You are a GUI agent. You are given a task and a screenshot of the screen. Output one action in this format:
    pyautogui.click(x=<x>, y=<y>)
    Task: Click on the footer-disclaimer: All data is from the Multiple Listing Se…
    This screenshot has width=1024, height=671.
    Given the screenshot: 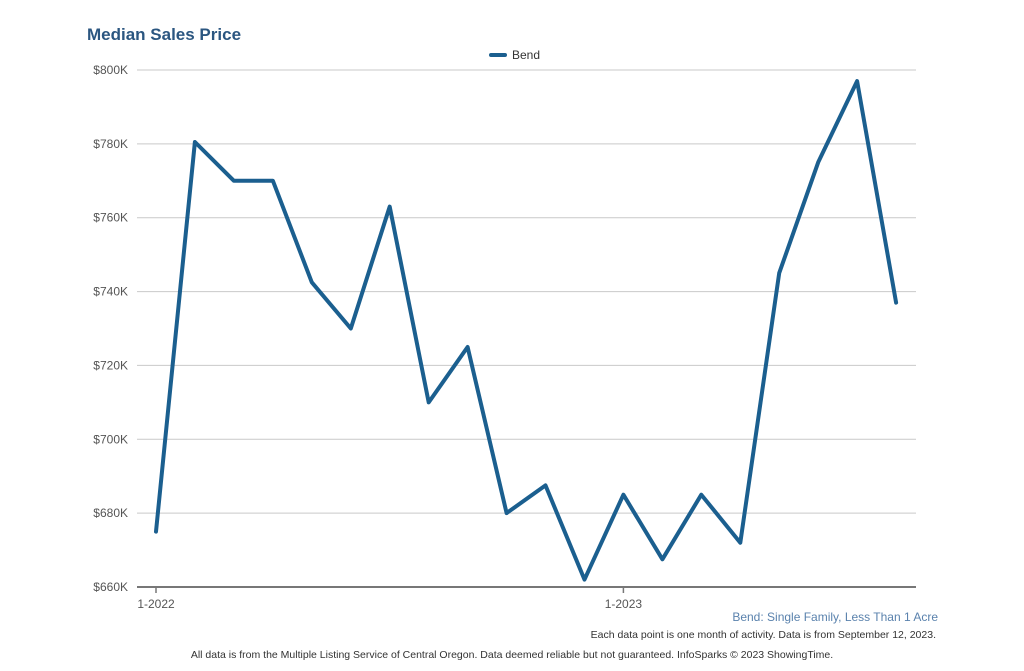 What is the action you would take?
    pyautogui.click(x=512, y=655)
    